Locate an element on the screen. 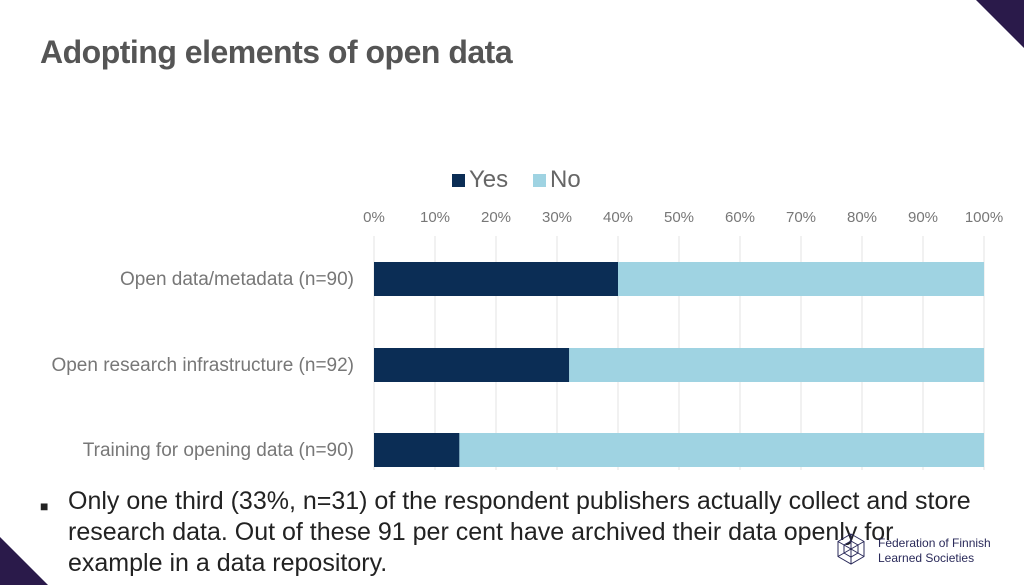 This screenshot has width=1024, height=585. x-tick-label: 30% is located at coordinates (557, 217).